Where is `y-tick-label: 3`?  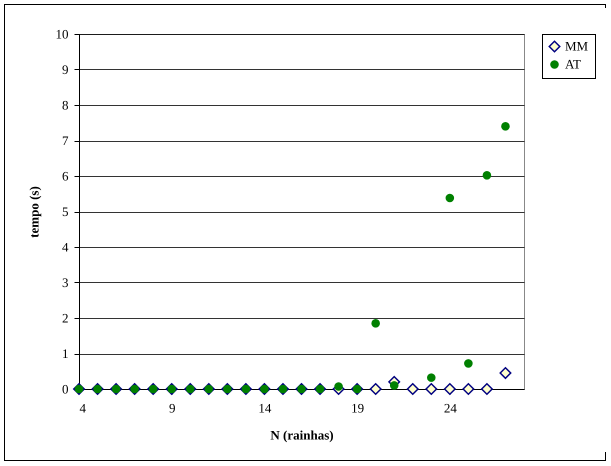 y-tick-label: 3 is located at coordinates (65, 282).